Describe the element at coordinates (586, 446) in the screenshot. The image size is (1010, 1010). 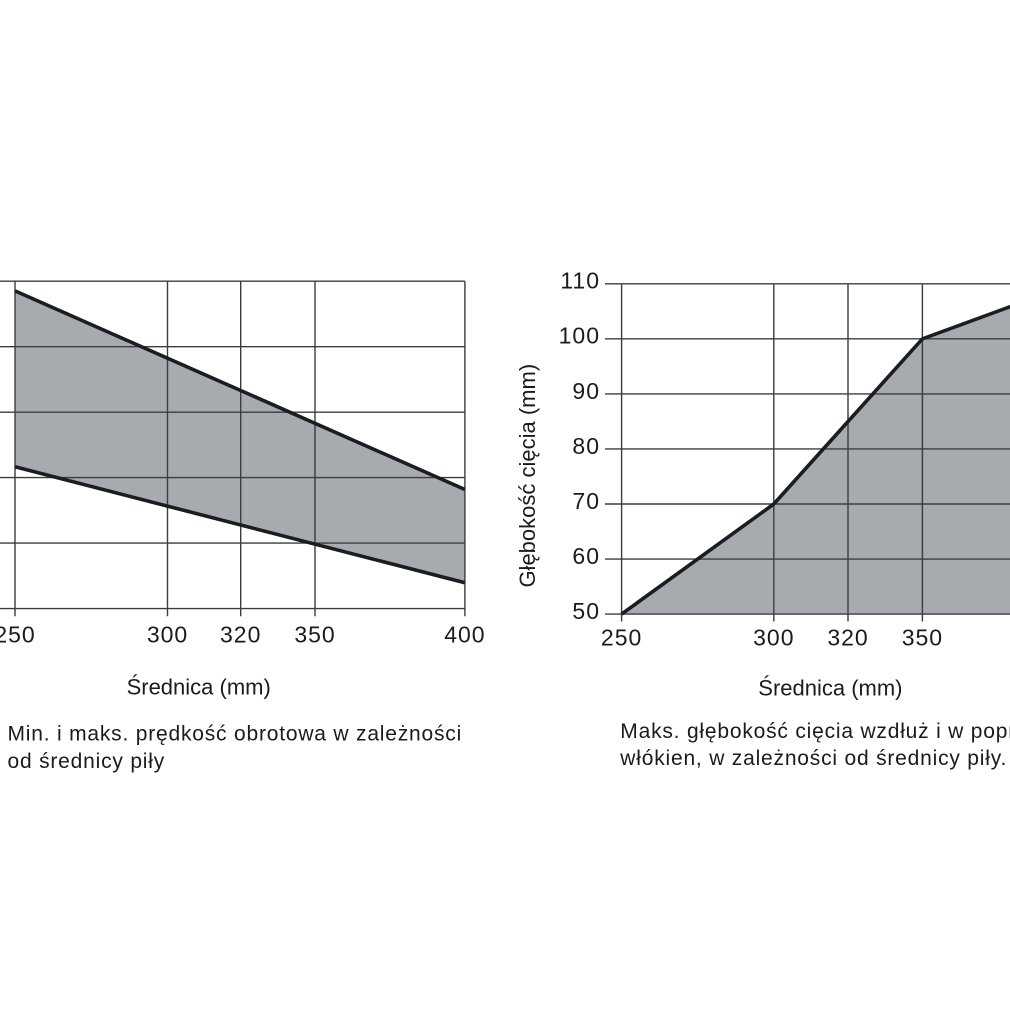
I see `svg-text: 80` at that location.